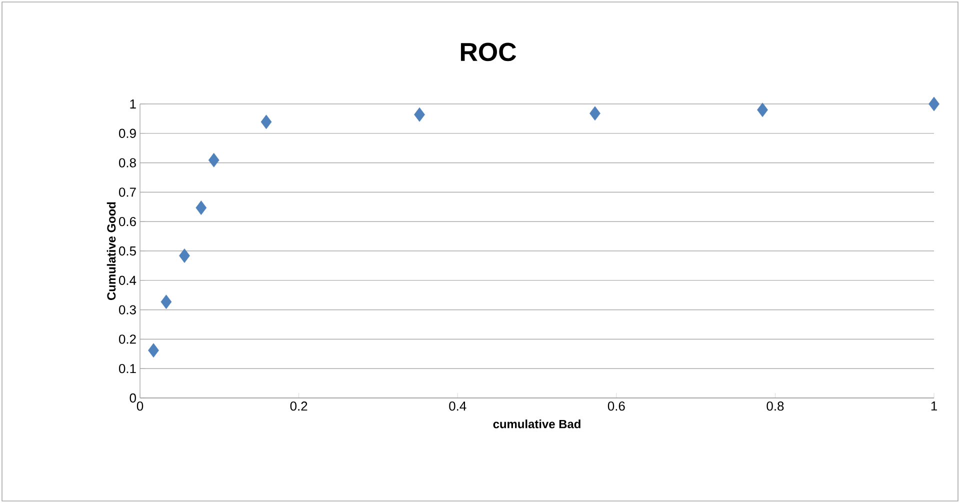 The height and width of the screenshot is (503, 960). What do you see at coordinates (616, 406) in the screenshot?
I see `x-tick-label: 0.6` at bounding box center [616, 406].